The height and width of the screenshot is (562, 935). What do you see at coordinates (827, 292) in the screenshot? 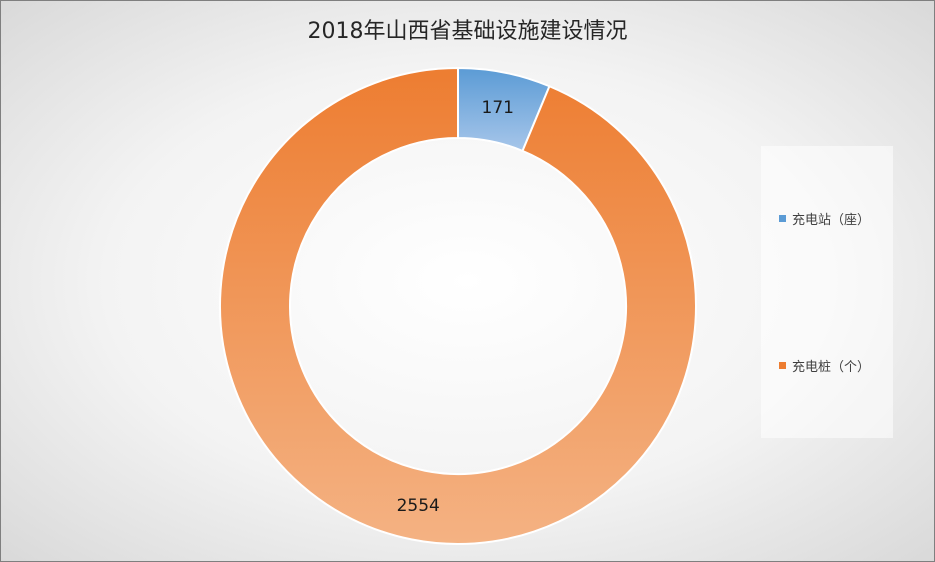
I see `legend: 充电站（座） 充电桩（个）` at bounding box center [827, 292].